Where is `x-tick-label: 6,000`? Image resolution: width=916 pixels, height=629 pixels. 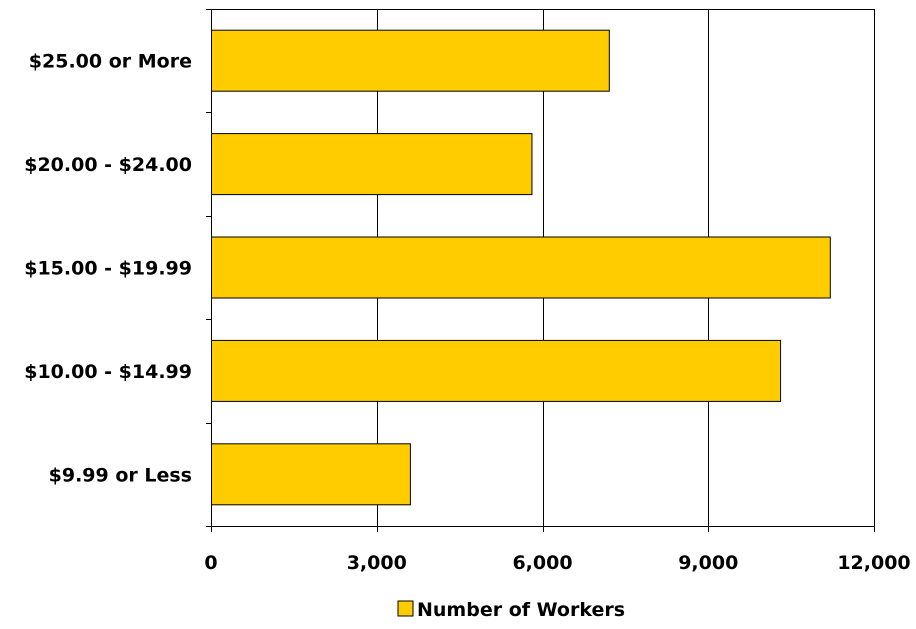 x-tick-label: 6,000 is located at coordinates (542, 563).